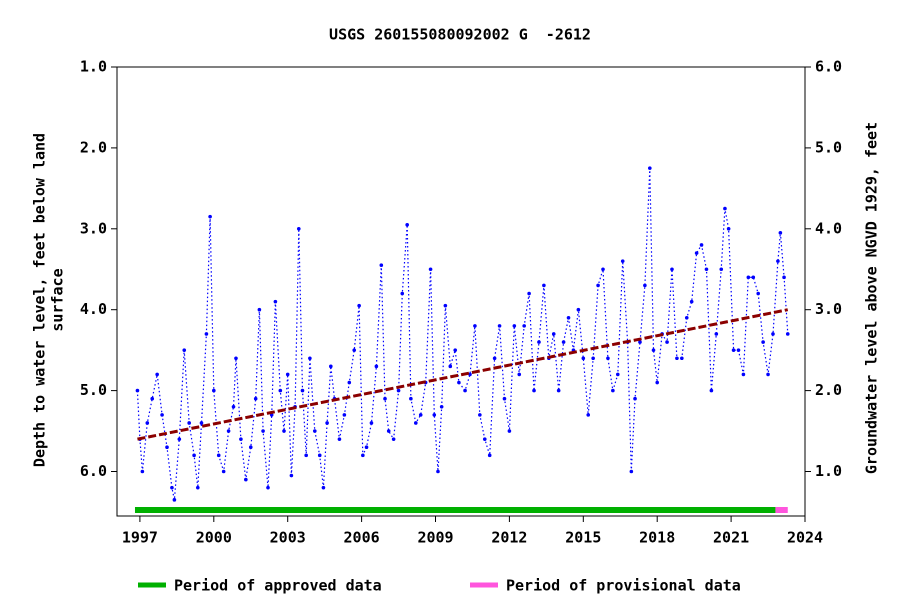 Image resolution: width=921 pixels, height=601 pixels. I want to click on y-axis-label: surface, so click(58, 299).